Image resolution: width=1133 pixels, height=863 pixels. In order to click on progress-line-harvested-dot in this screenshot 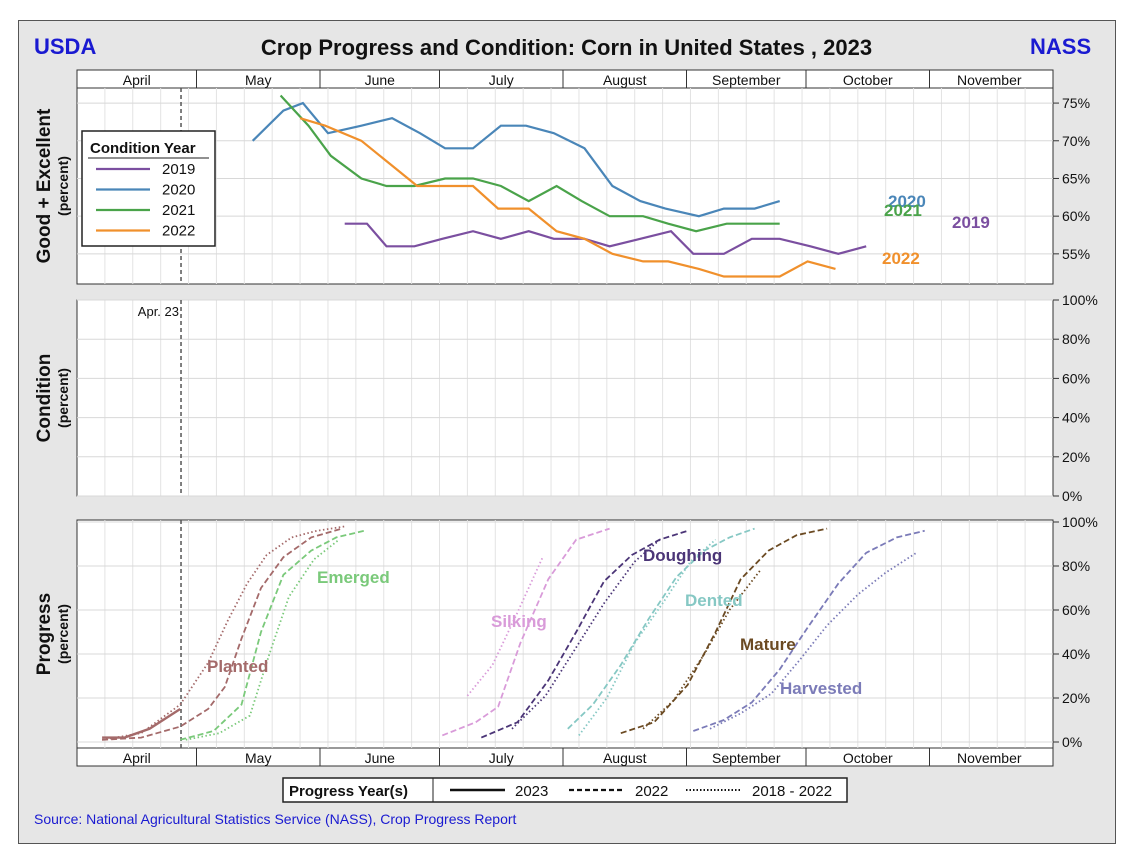, I will do `click(813, 641)`.